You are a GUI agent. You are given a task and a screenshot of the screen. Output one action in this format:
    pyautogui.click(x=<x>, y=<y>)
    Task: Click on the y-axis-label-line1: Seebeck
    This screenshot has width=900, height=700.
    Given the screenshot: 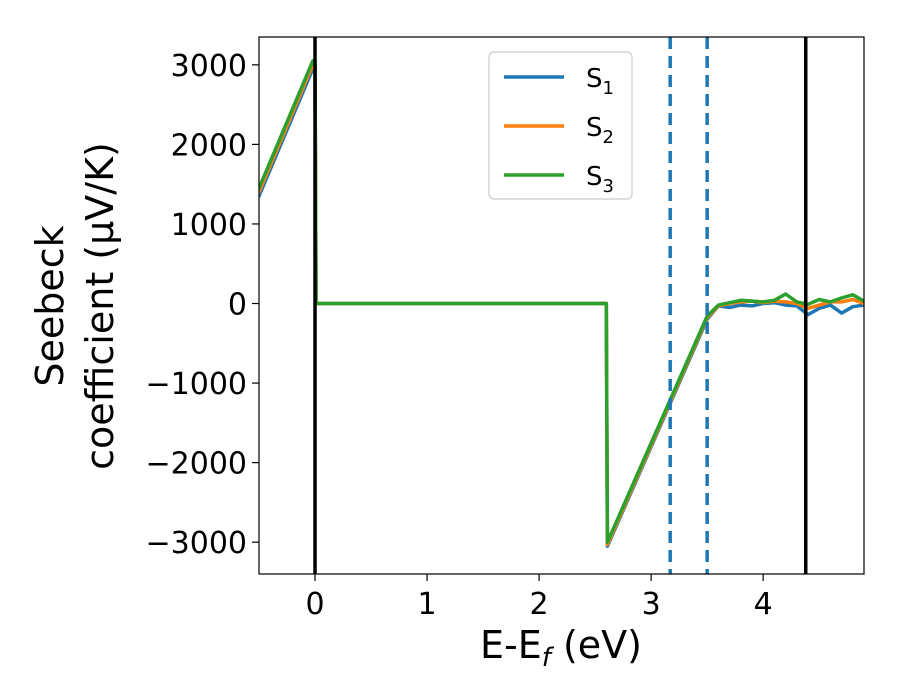 What is the action you would take?
    pyautogui.click(x=50, y=305)
    